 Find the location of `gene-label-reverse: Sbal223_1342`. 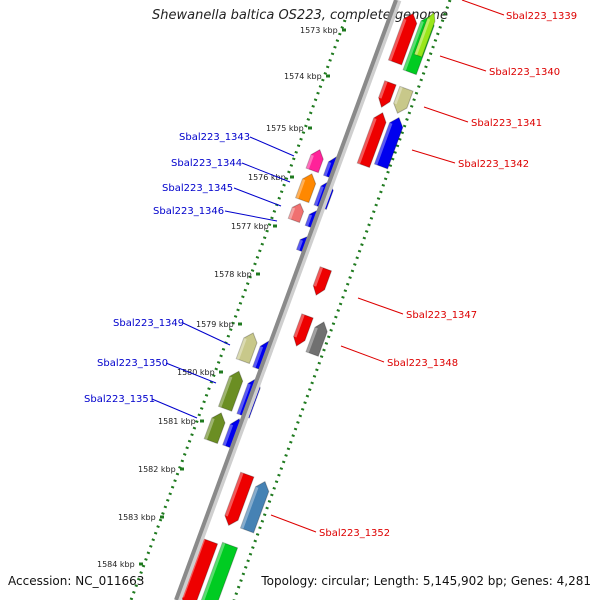

gene-label-reverse: Sbal223_1342 is located at coordinates (493, 164).